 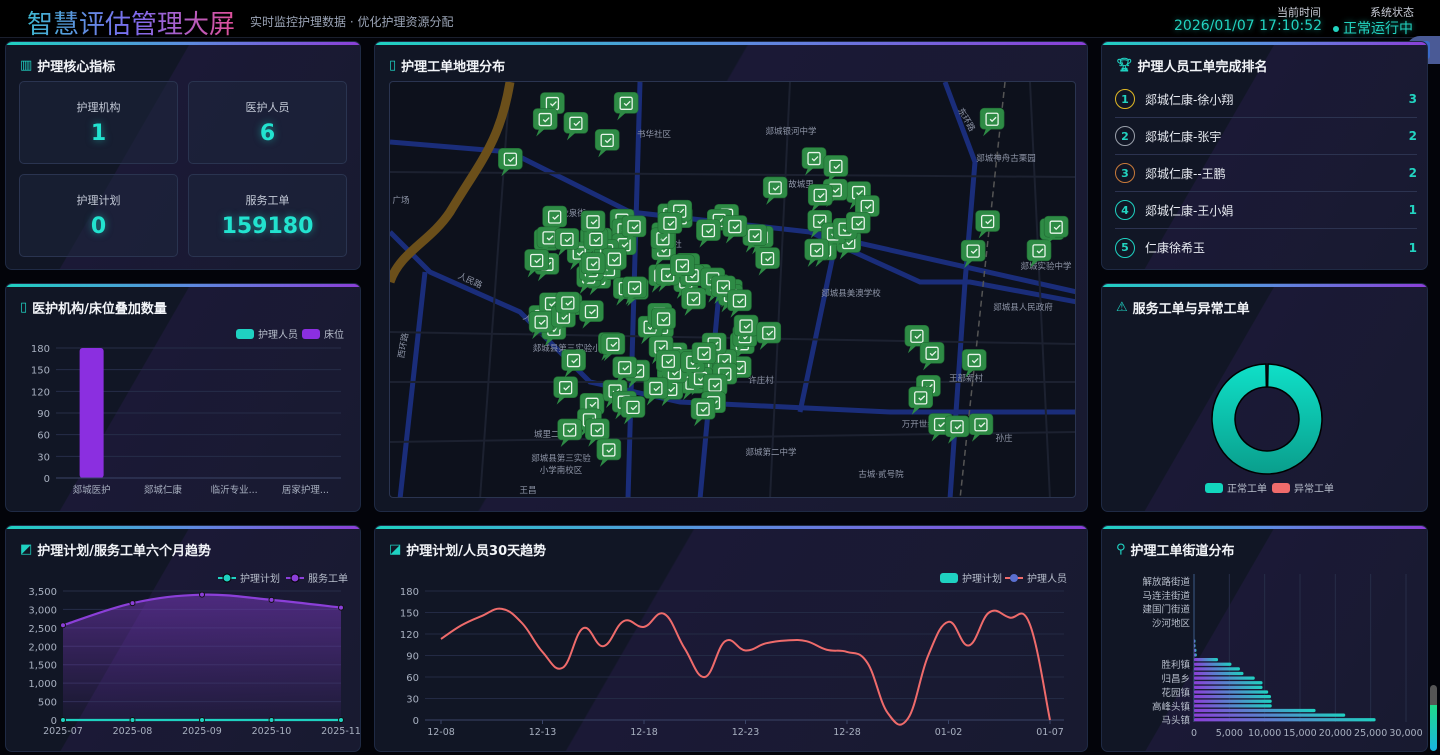 I want to click on x-tick-label: 12-08, so click(x=441, y=732).